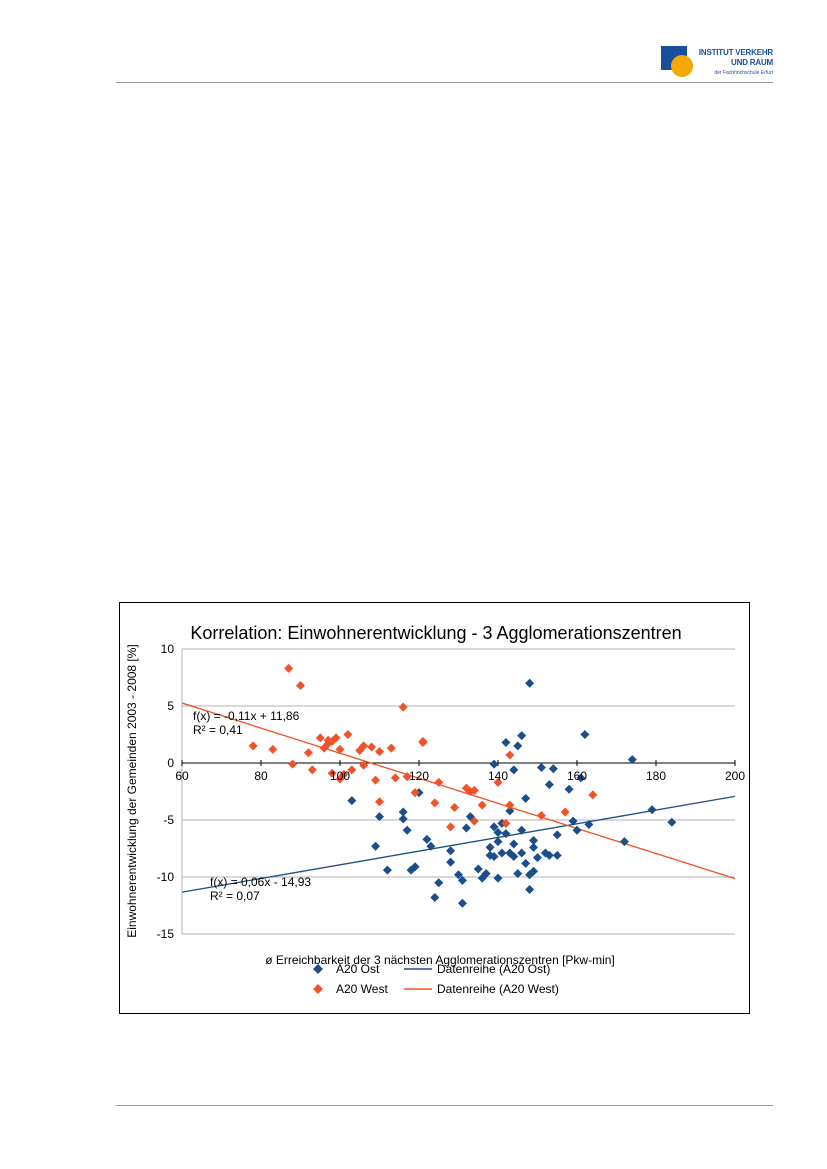  What do you see at coordinates (362, 989) in the screenshot?
I see `legend-label: A20 West` at bounding box center [362, 989].